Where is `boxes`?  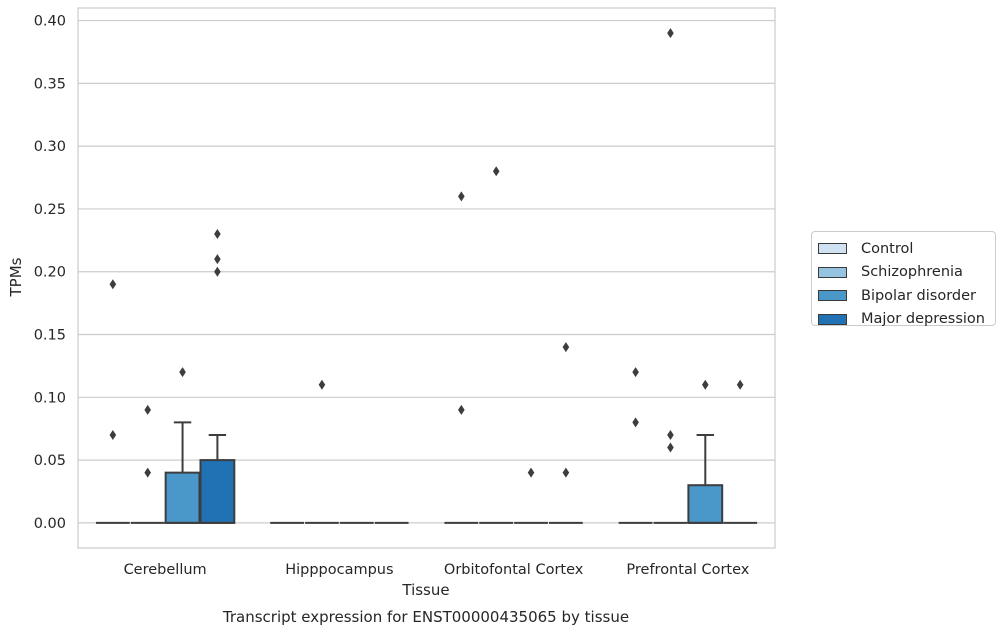 boxes is located at coordinates (426, 472).